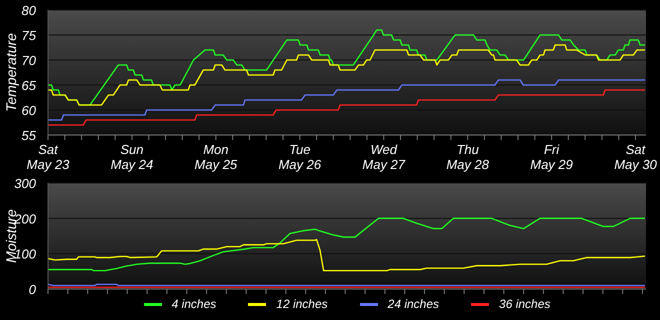 The image size is (660, 320). What do you see at coordinates (25, 183) in the screenshot?
I see `y-tick-label: 300` at bounding box center [25, 183].